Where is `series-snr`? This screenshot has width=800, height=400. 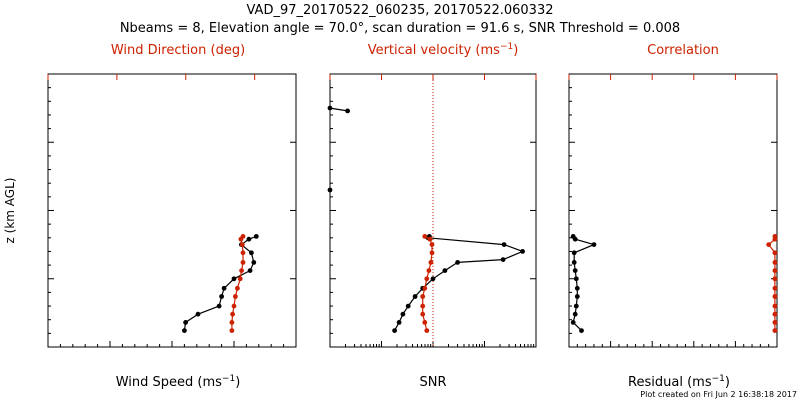
series-snr is located at coordinates (458, 283).